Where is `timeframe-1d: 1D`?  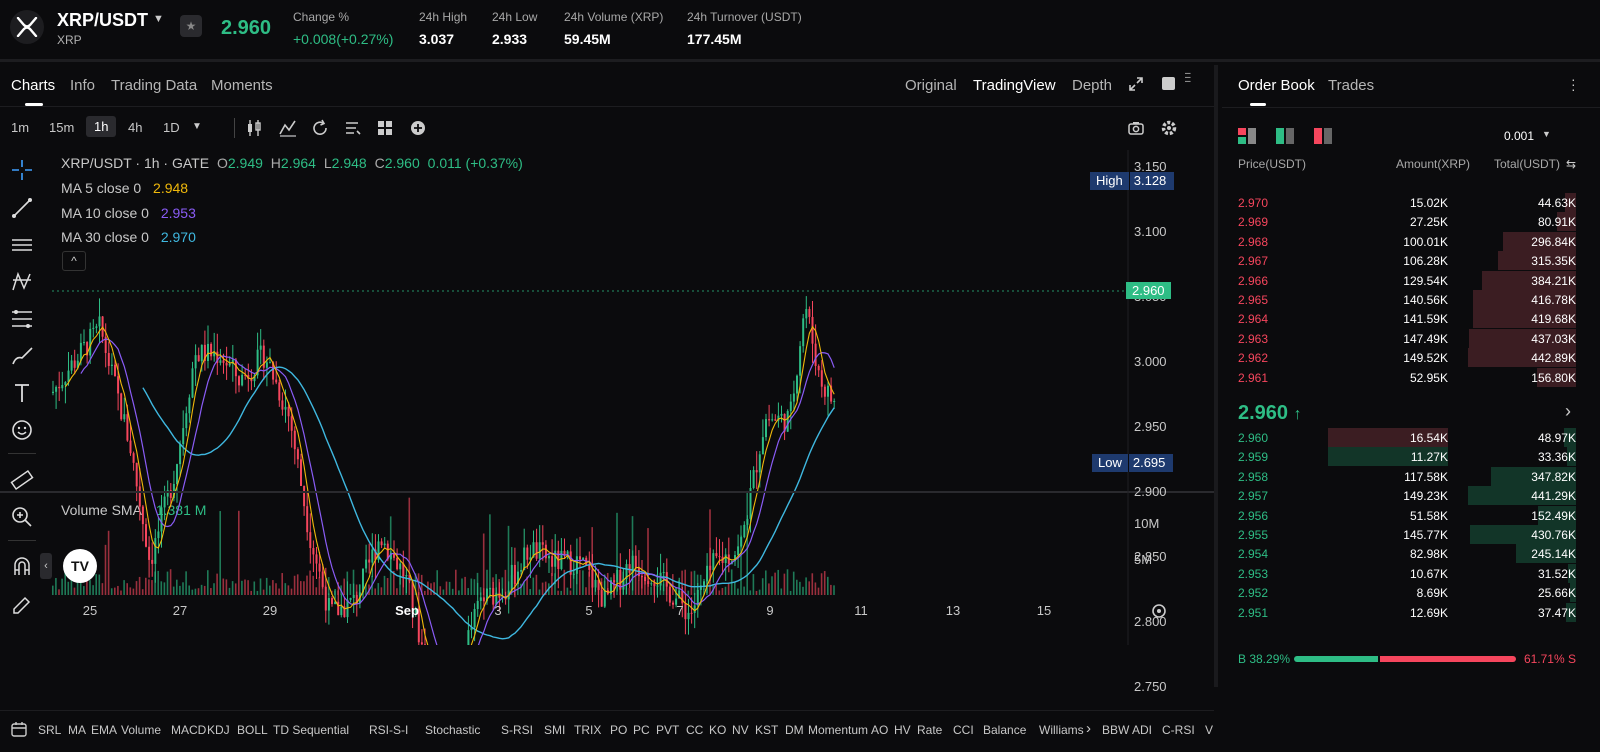 timeframe-1d: 1D is located at coordinates (171, 127).